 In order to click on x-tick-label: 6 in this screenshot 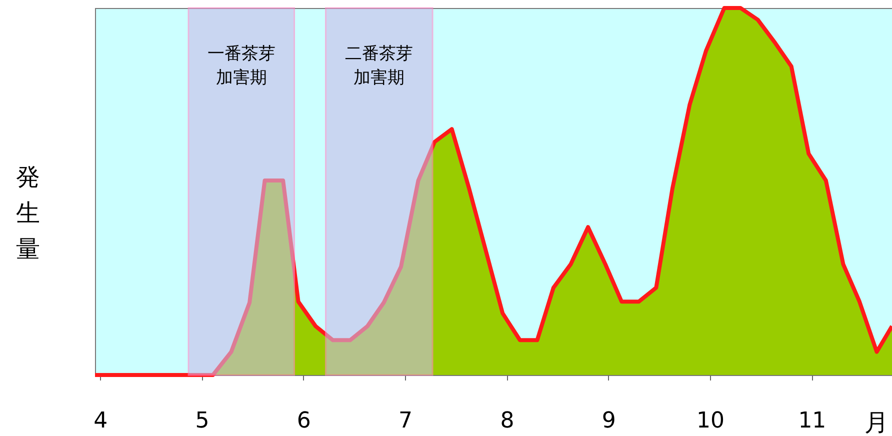, I will do `click(303, 421)`.